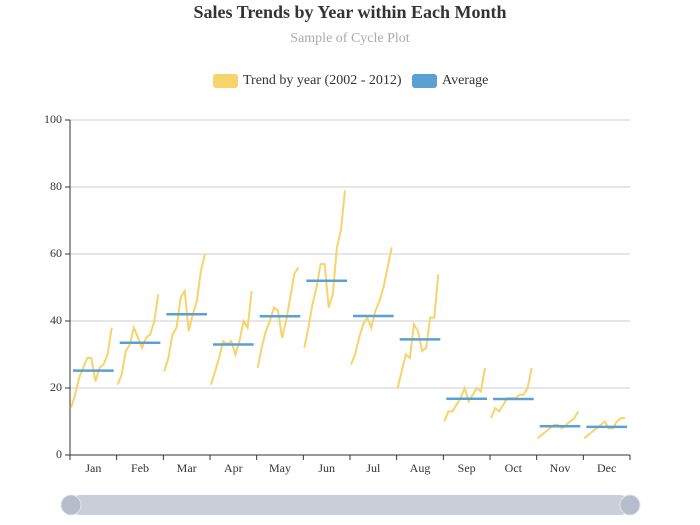 Image resolution: width=700 pixels, height=525 pixels. Describe the element at coordinates (56, 186) in the screenshot. I see `y-tick-label: 80` at that location.